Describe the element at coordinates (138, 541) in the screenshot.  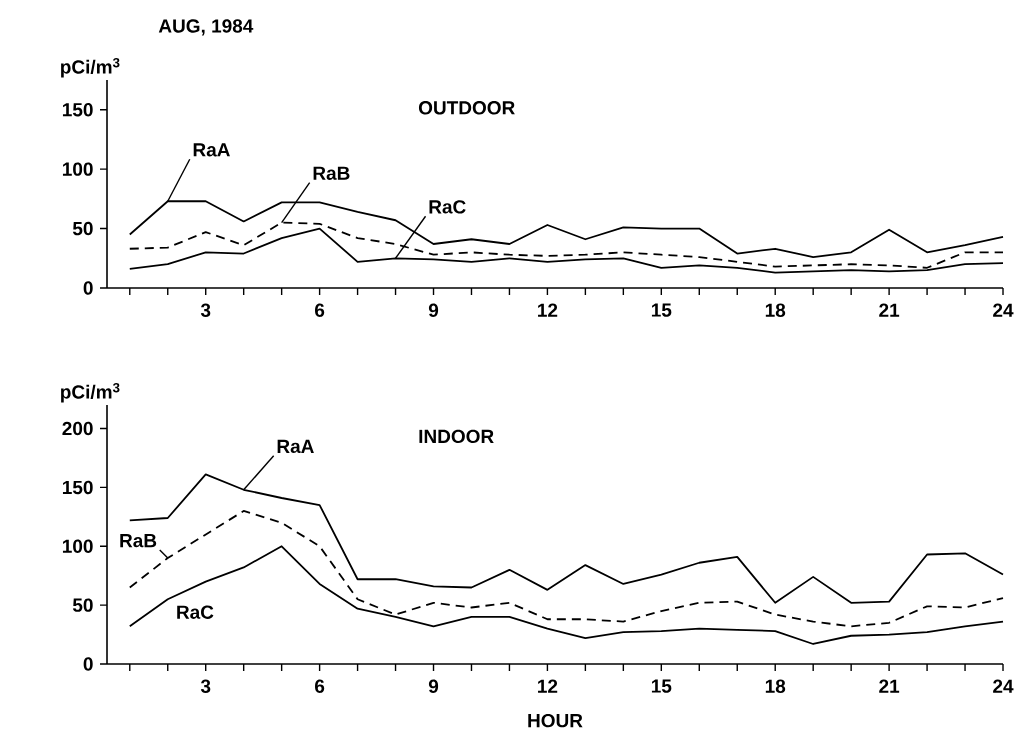
I see `series-label: RaB` at that location.